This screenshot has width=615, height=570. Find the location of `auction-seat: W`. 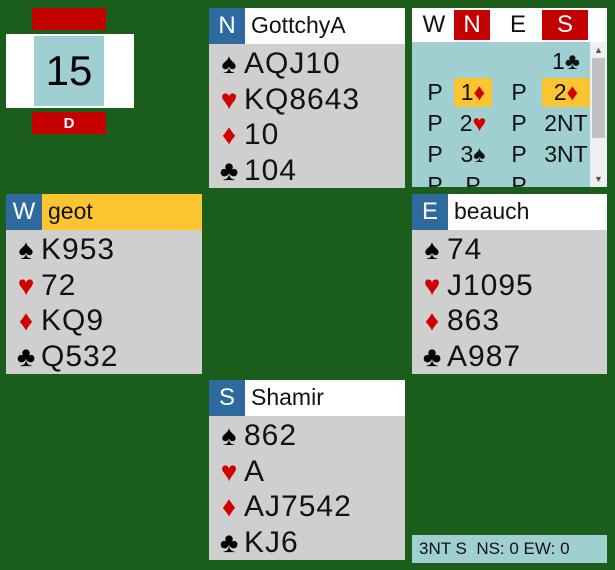

auction-seat: W is located at coordinates (434, 24).